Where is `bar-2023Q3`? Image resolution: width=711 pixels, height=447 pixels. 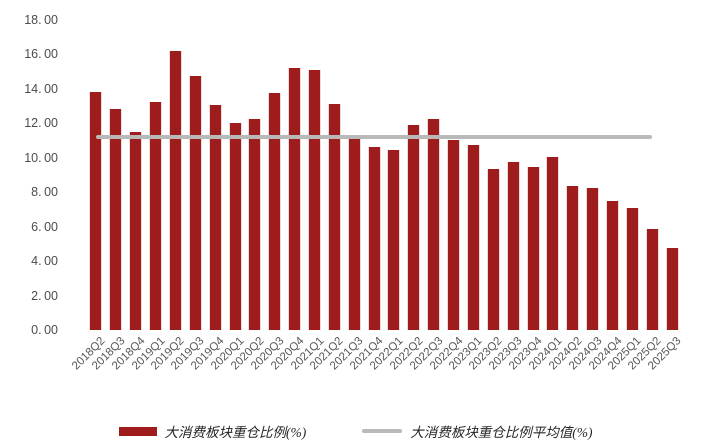 bar-2023Q3 is located at coordinates (513, 245).